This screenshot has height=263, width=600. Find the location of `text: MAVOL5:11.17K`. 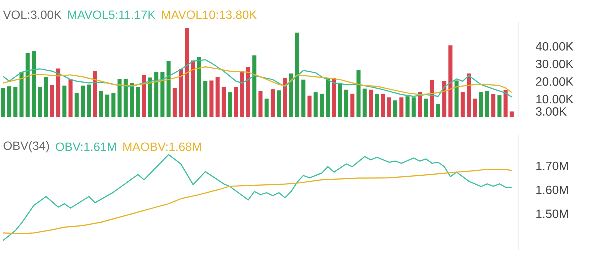

text: MAVOL5:11.17K is located at coordinates (112, 15).